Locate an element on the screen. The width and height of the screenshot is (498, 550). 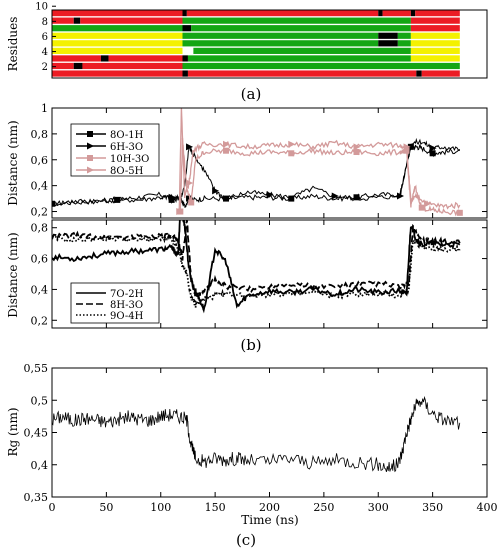
ytick-label: 0,5 is located at coordinates (40, 400).